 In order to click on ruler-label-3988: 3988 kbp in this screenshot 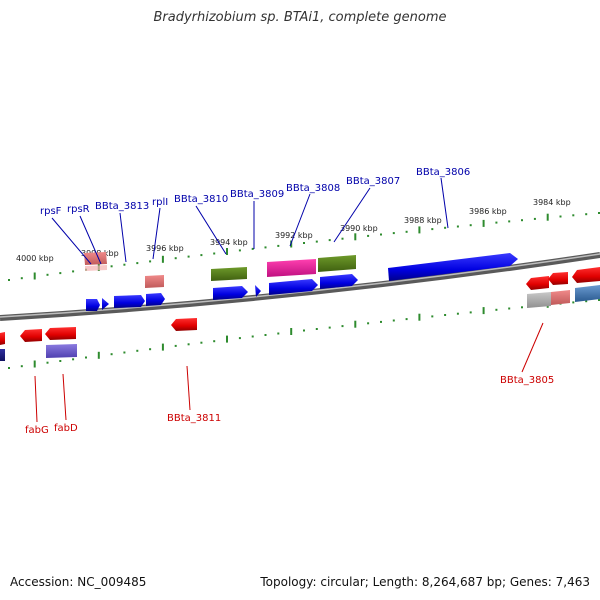, I will do `click(423, 220)`.